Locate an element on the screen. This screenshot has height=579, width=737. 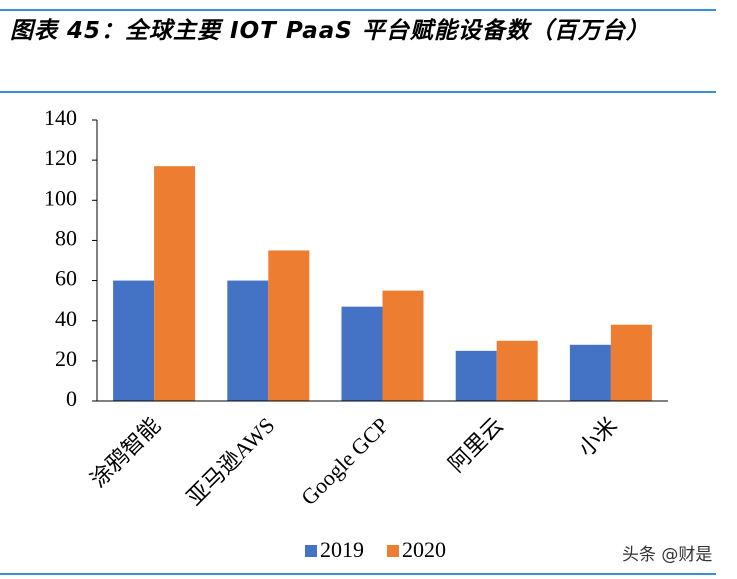
watermark: 头条 @财是 is located at coordinates (667, 555).